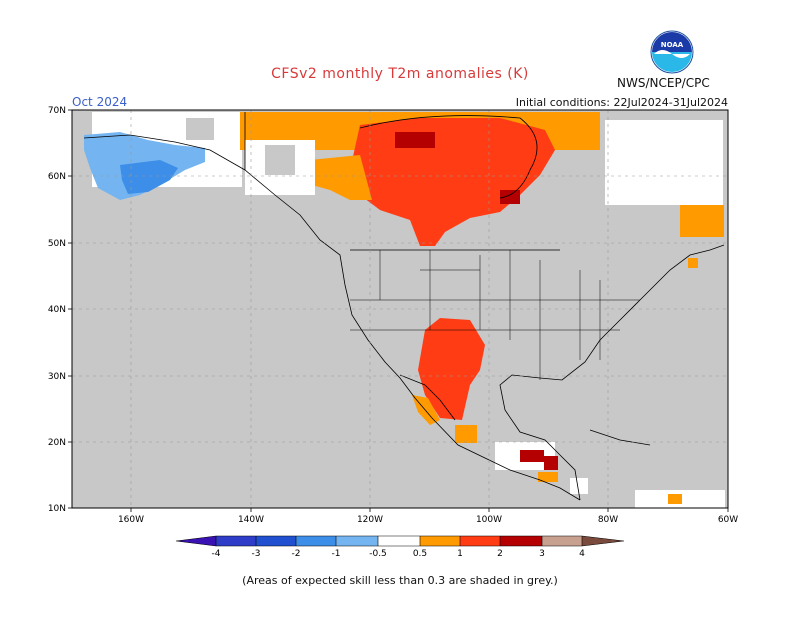 The width and height of the screenshot is (800, 618). Describe the element at coordinates (672, 52) in the screenshot. I see `noaa-logo-icon: NOAA` at that location.